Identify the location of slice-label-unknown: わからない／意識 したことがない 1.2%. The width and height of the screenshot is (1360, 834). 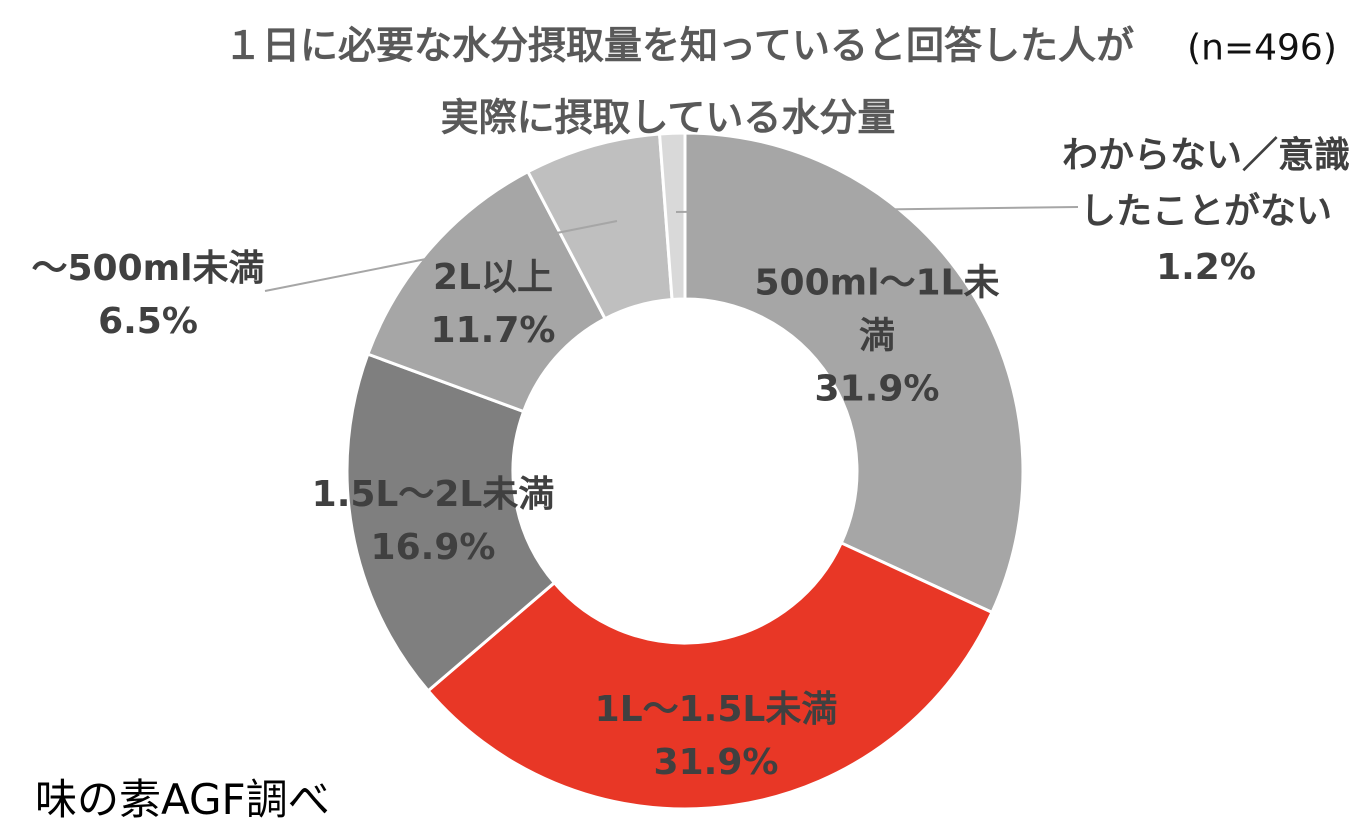
(1206, 212).